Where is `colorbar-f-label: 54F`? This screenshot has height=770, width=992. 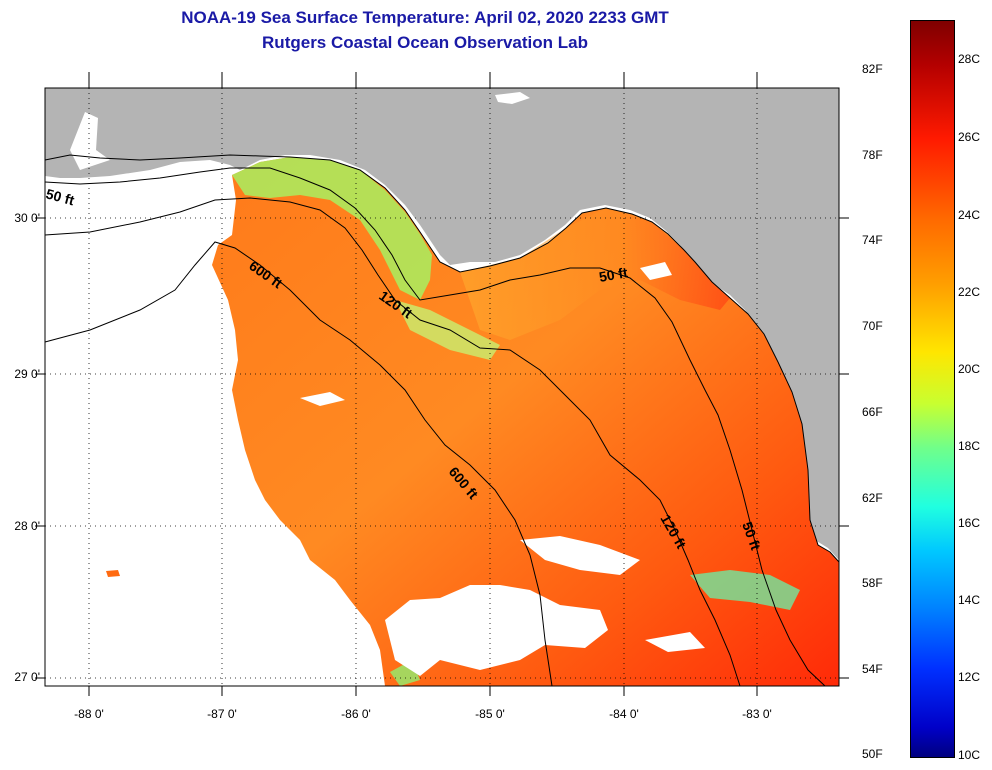
colorbar-f-label: 54F is located at coordinates (872, 669).